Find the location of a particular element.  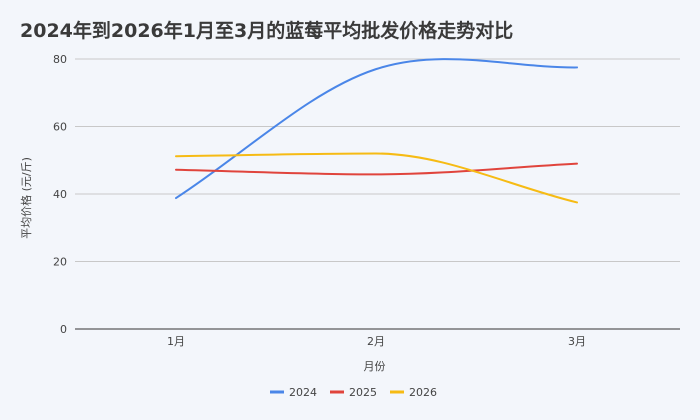

legend-label-2025: 2025 is located at coordinates (363, 392).